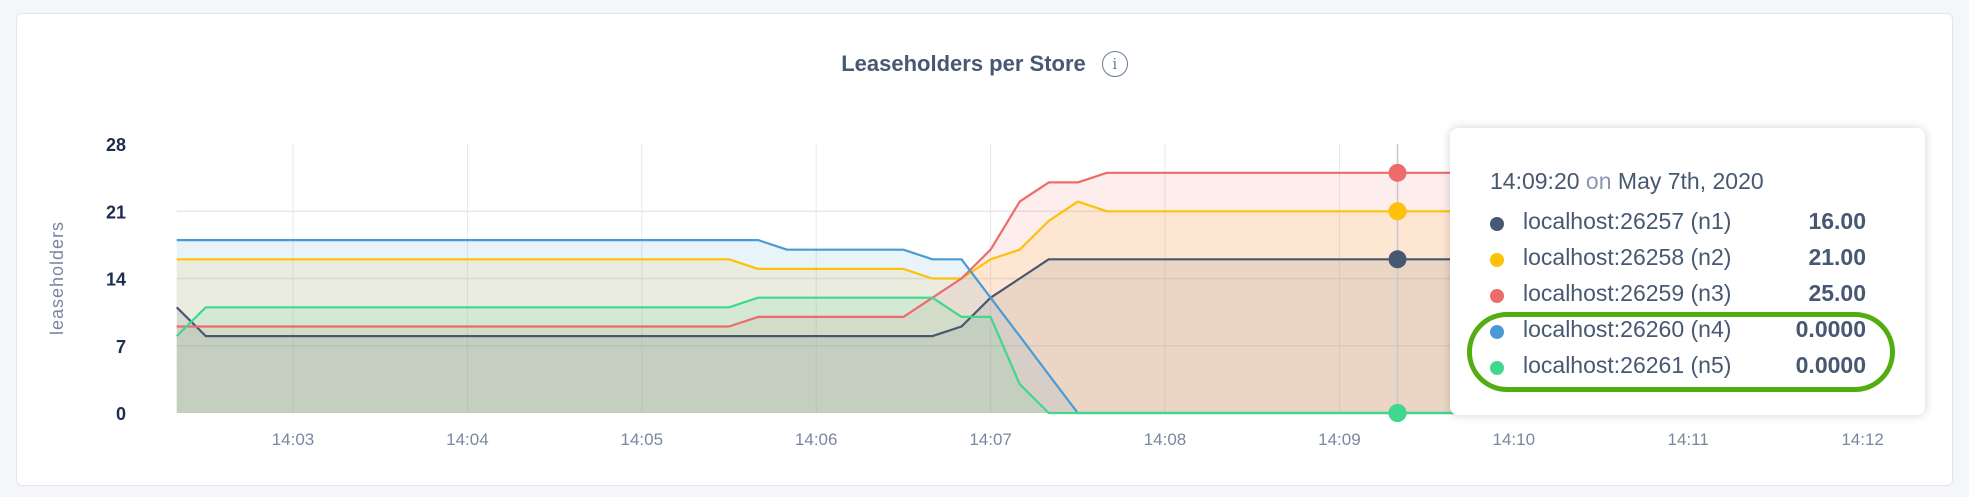 This screenshot has width=1969, height=497. What do you see at coordinates (1114, 64) in the screenshot?
I see `info-icon: i` at bounding box center [1114, 64].